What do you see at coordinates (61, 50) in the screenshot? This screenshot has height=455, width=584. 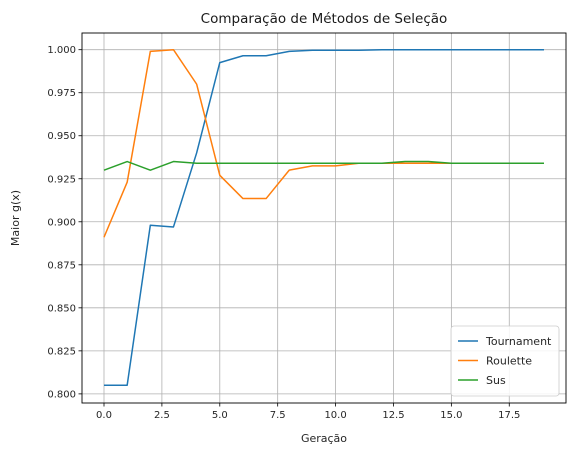 I see `y-tick-label: 1.000` at bounding box center [61, 50].